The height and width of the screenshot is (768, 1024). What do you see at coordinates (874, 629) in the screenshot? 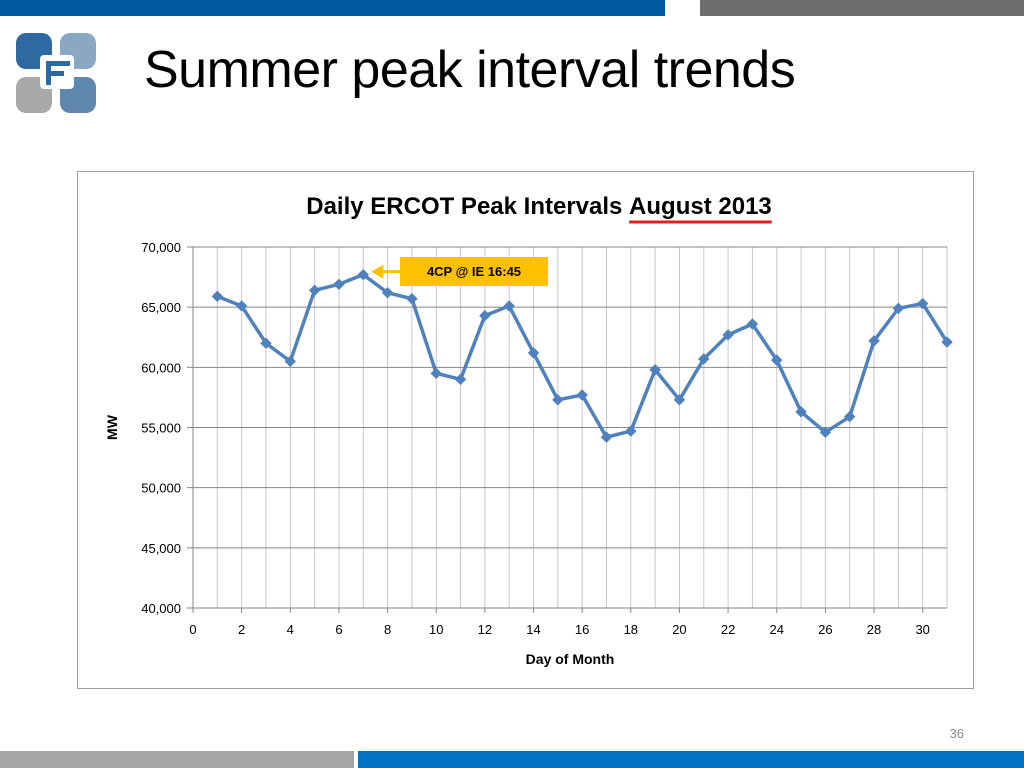
I see `x-tick-label: 28` at bounding box center [874, 629].